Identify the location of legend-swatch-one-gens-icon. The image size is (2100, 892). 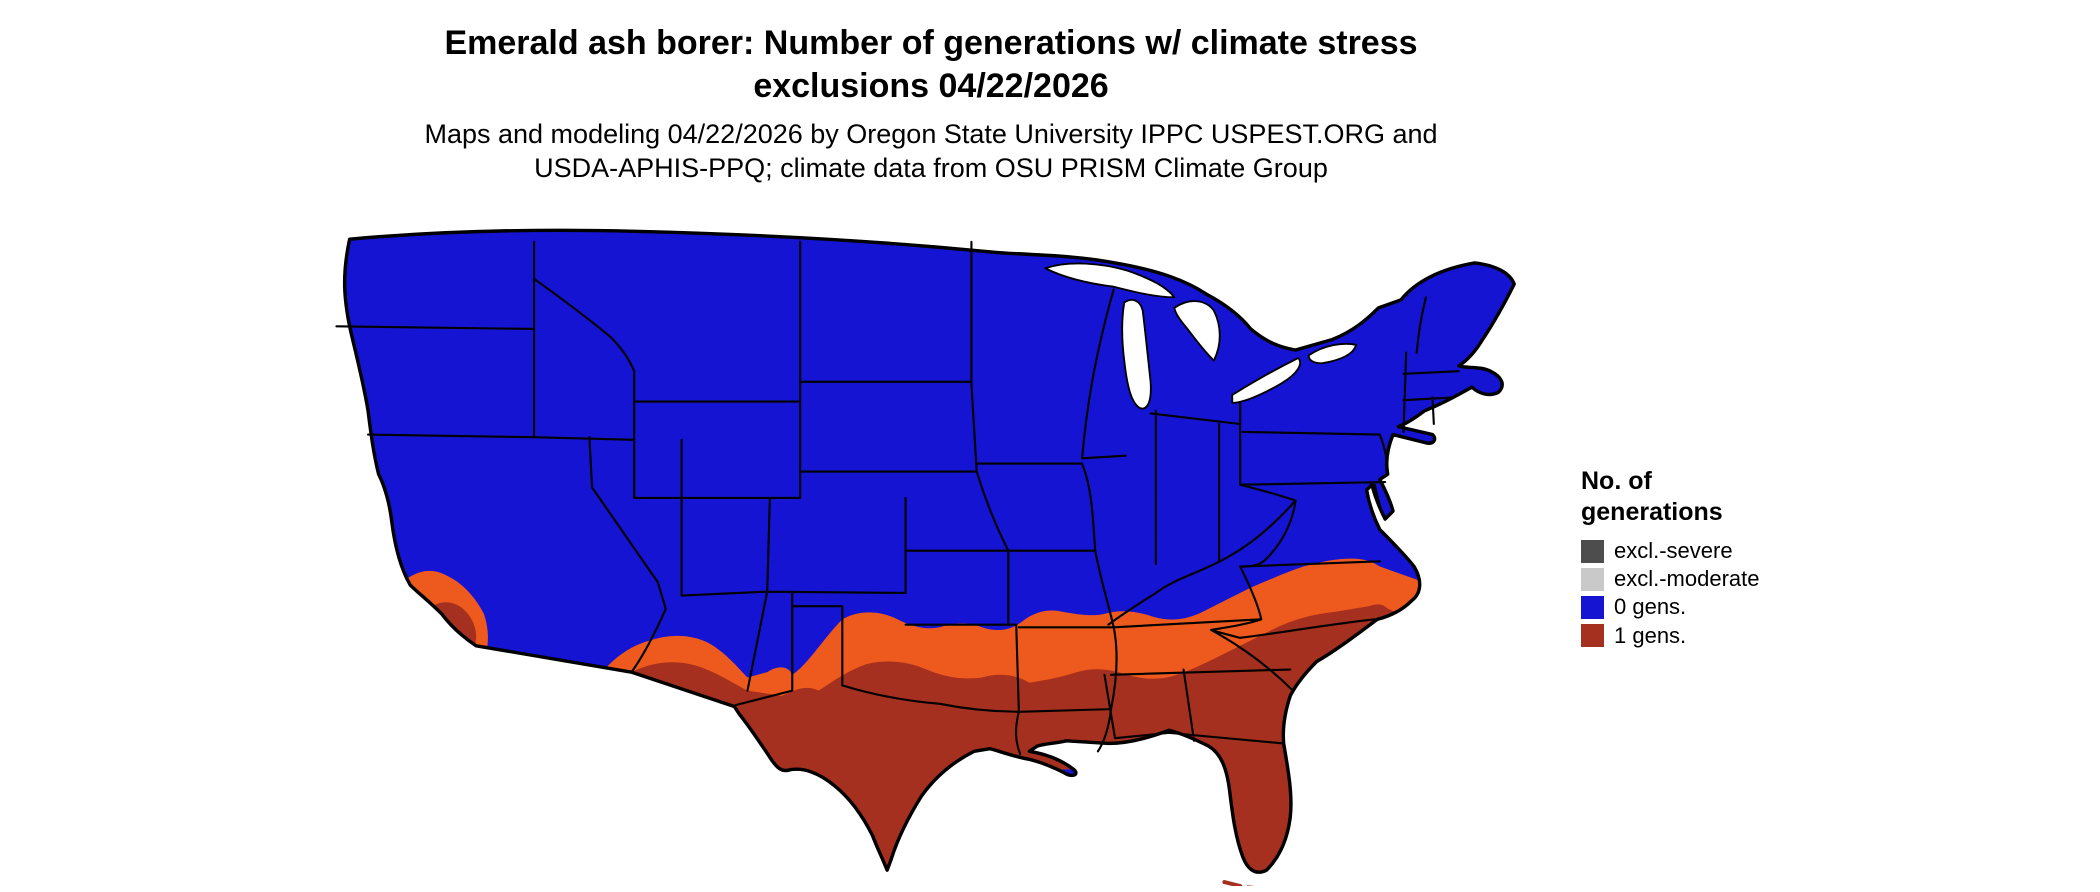
(1592, 636).